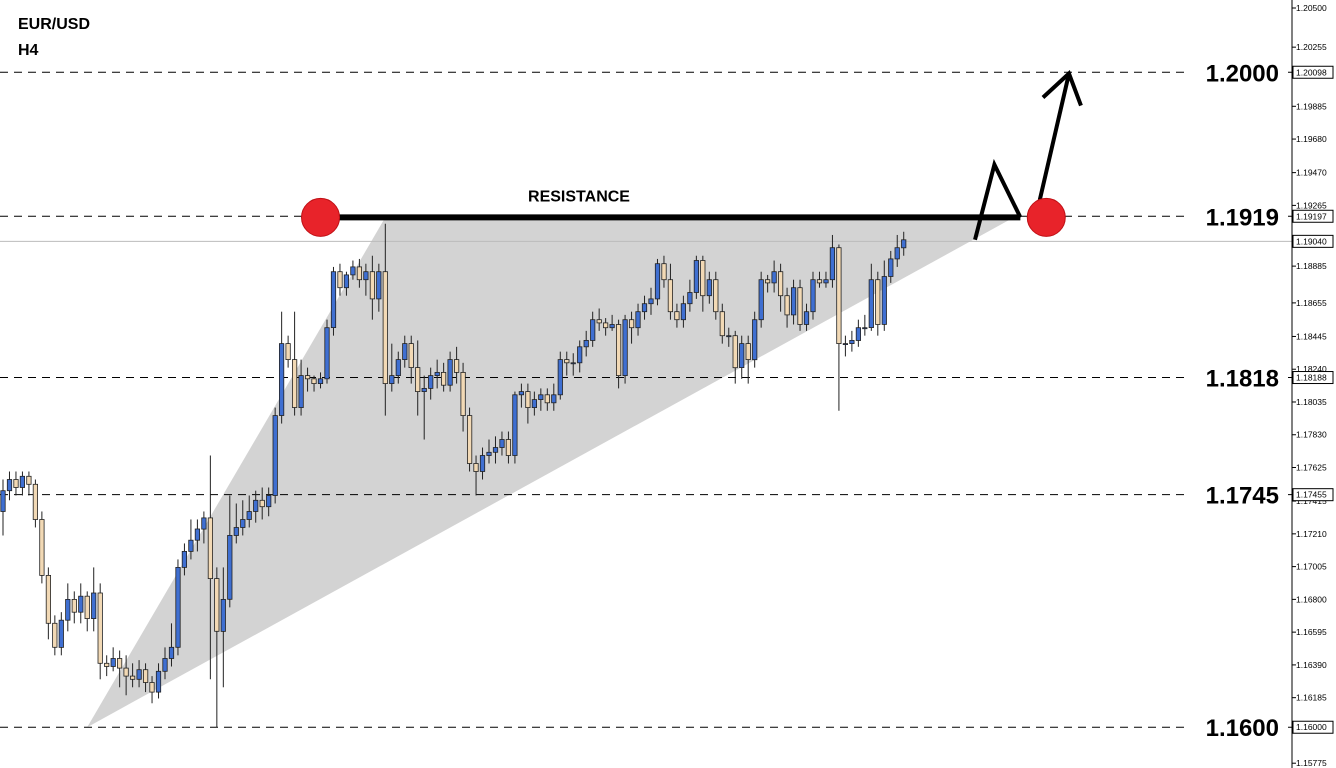 The image size is (1336, 768). Describe the element at coordinates (1242, 379) in the screenshot. I see `level-label: 1.1818` at that location.